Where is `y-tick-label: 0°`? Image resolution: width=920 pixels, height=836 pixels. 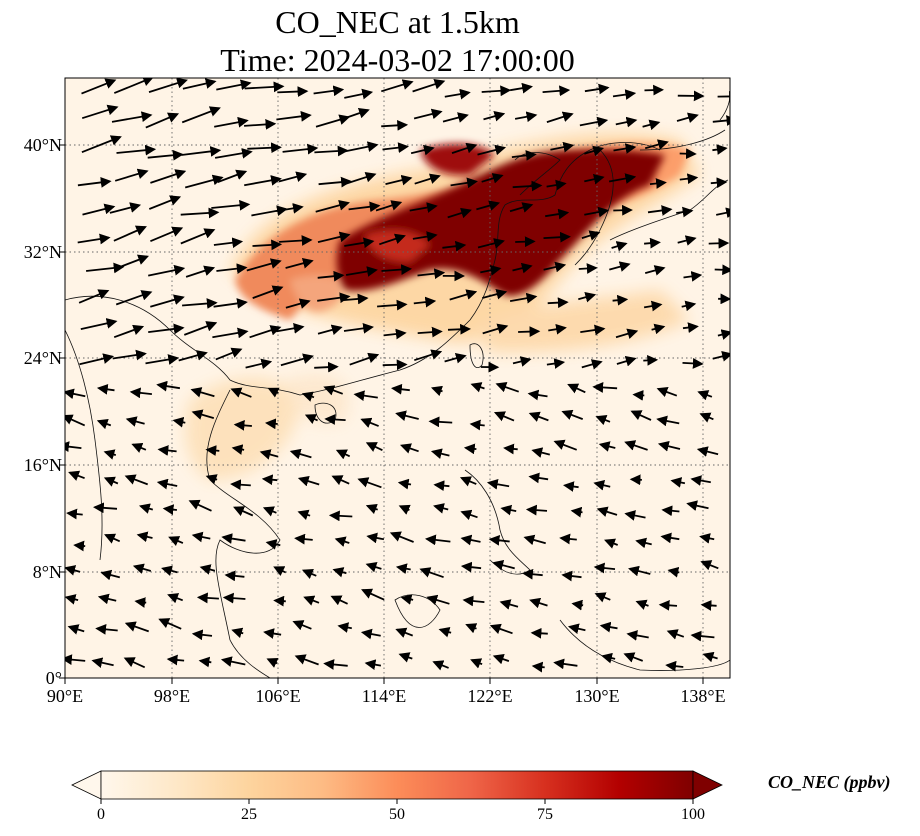
y-tick-label: 0° is located at coordinates (53, 678).